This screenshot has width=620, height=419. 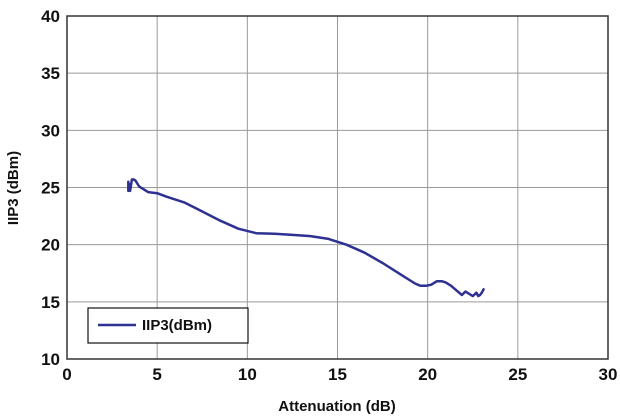 What do you see at coordinates (50, 16) in the screenshot?
I see `y-tick-label: 40` at bounding box center [50, 16].